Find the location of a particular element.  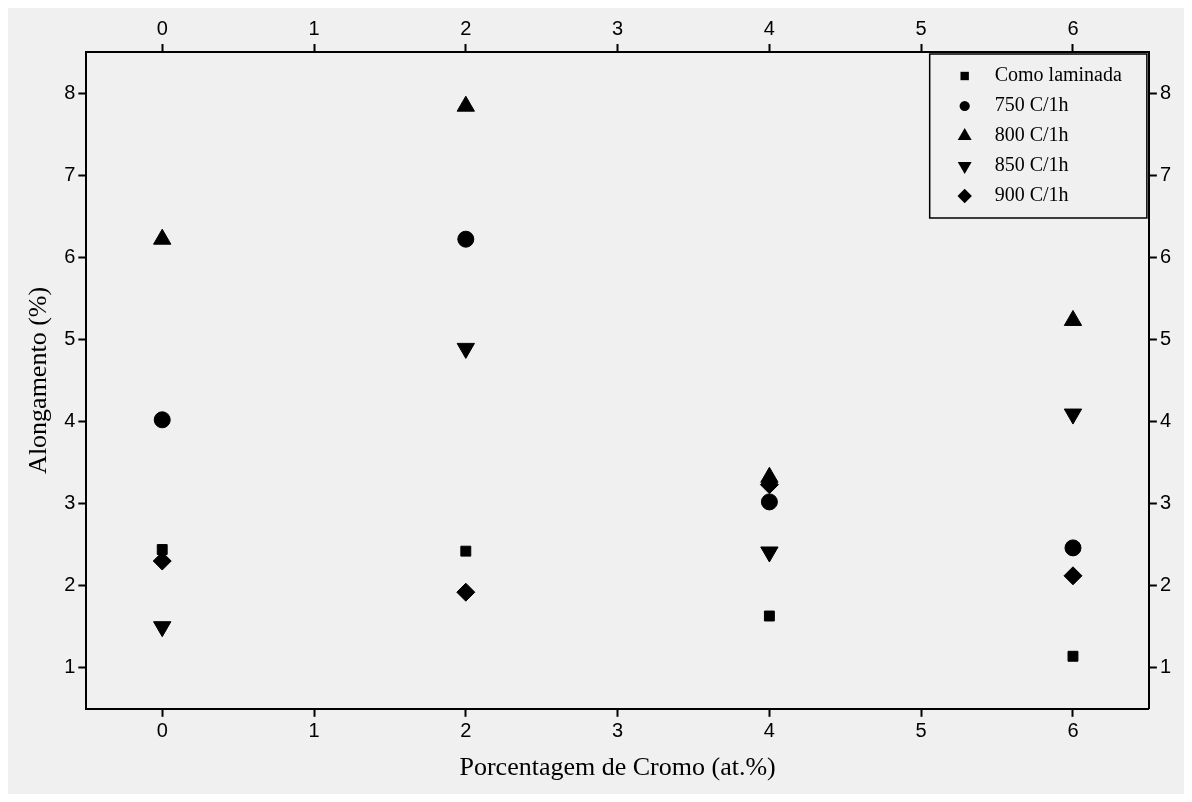

x-tick-label: 1 is located at coordinates (314, 730).